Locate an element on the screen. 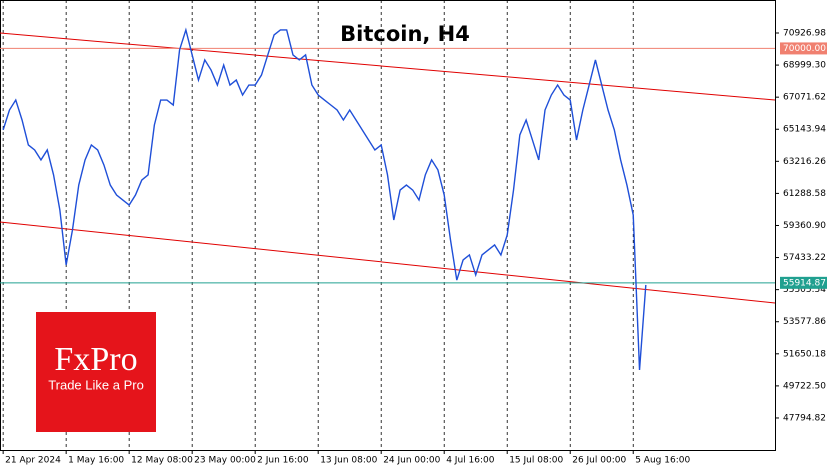 Image resolution: width=835 pixels, height=470 pixels. x-tick-label: 5 Aug 16:00 is located at coordinates (662, 461).